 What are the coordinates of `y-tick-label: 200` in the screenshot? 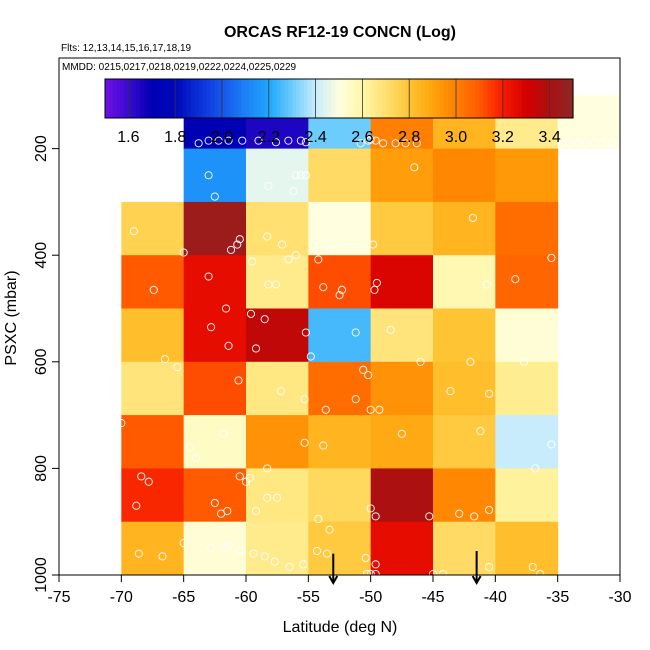 It's located at (41, 148).